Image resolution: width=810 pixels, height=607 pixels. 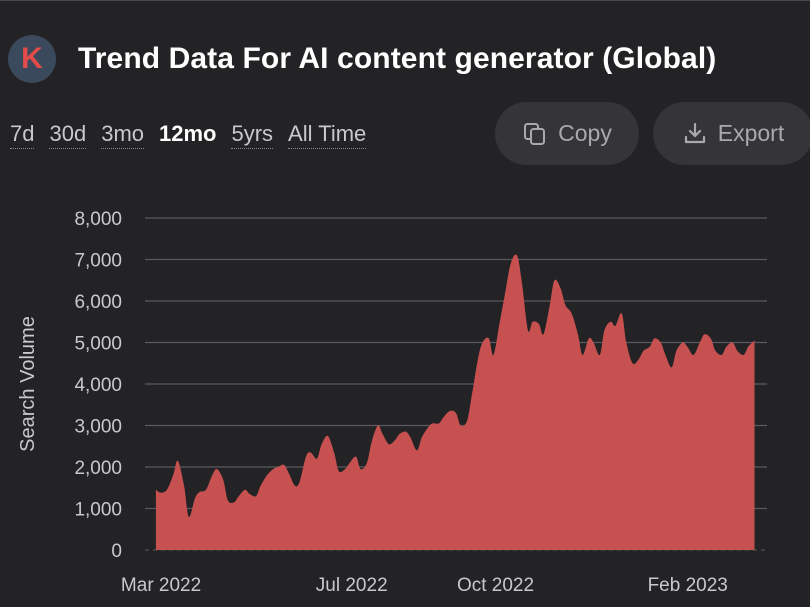 I want to click on export-label: Export, so click(x=751, y=133).